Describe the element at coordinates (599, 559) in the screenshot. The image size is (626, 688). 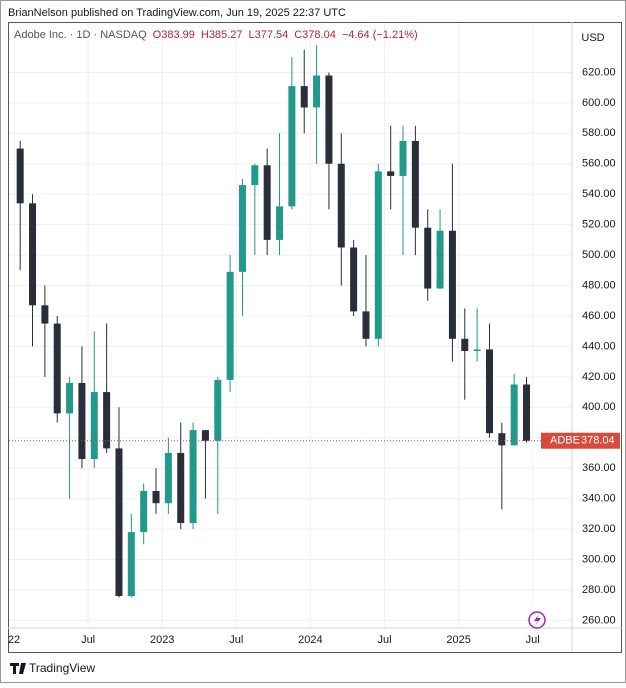
I see `y-tick-label: 300.00` at that location.